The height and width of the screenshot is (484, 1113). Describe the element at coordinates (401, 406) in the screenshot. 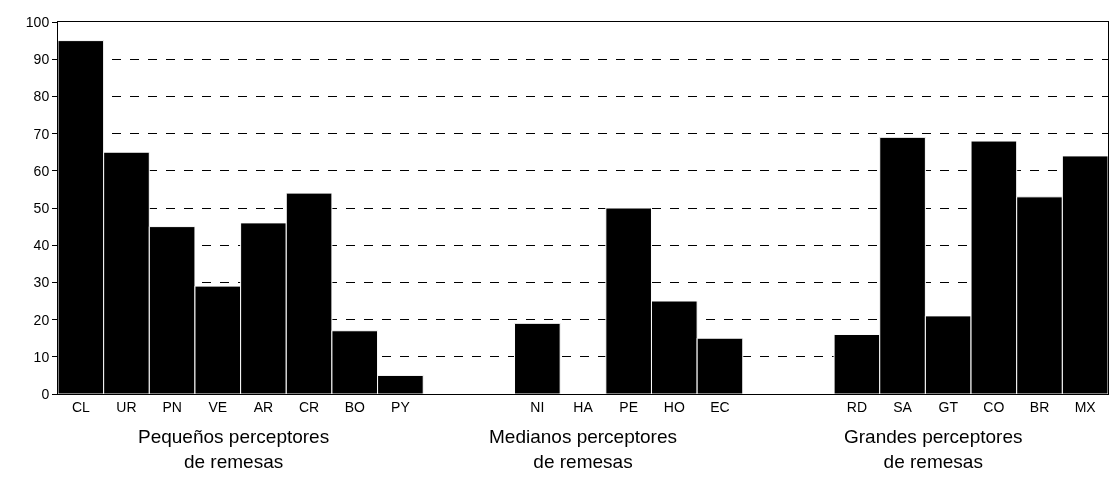

I see `x-tick-label: PY` at that location.